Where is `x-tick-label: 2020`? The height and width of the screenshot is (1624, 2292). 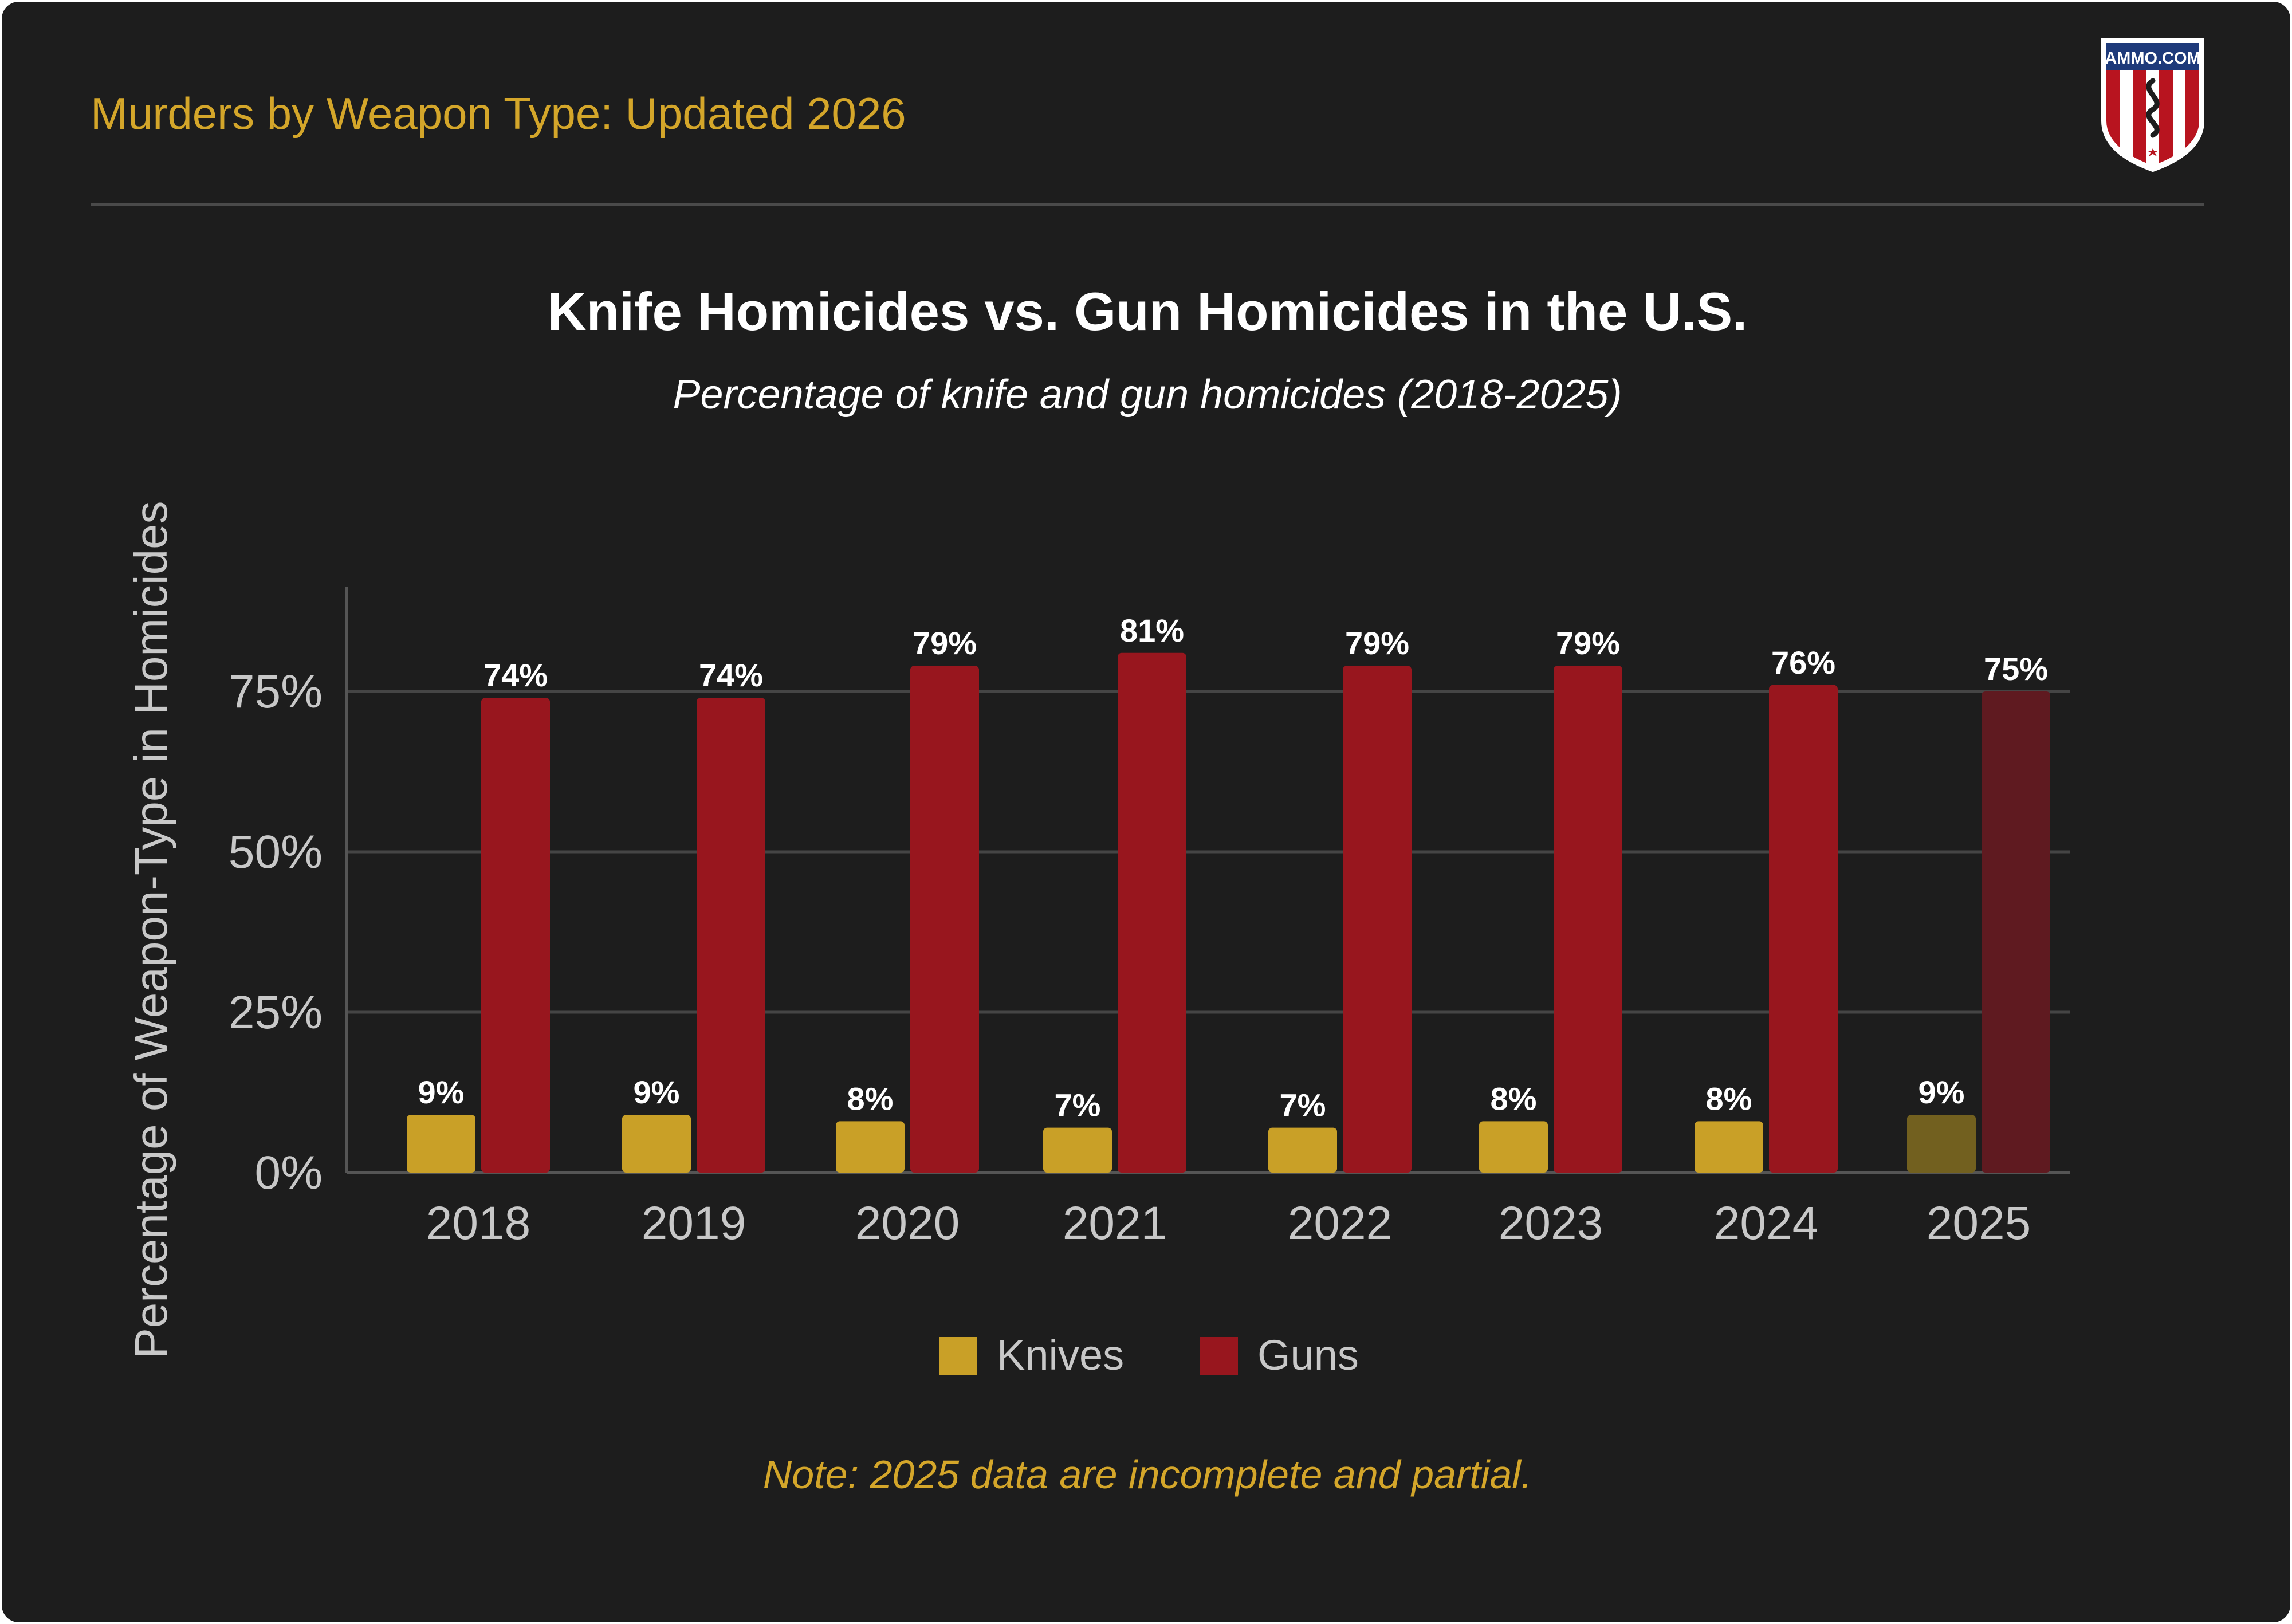
x-tick-label: 2020 is located at coordinates (908, 1223).